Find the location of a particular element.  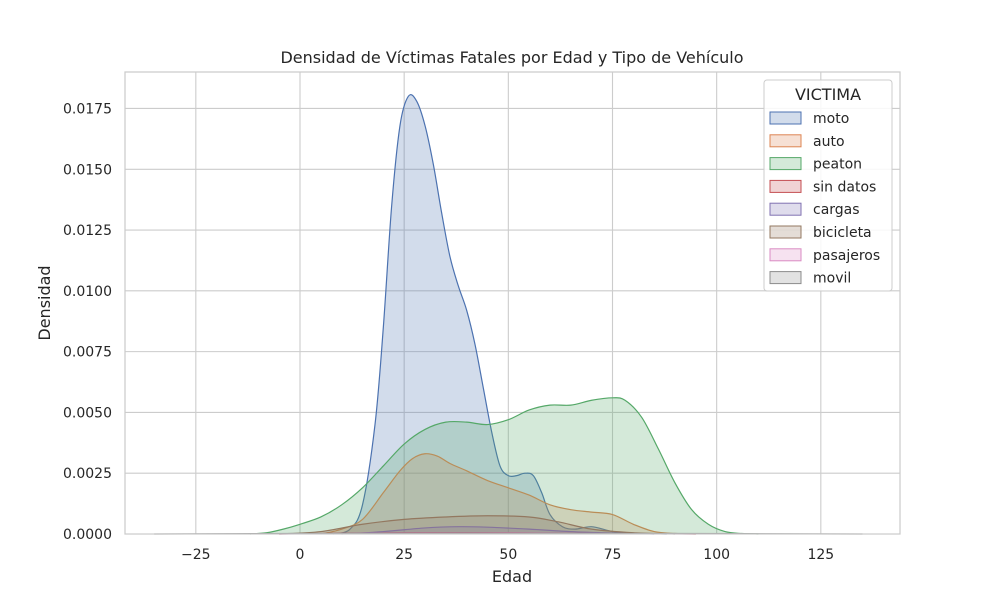

y-tick-label: 0.0050 is located at coordinates (87, 413).